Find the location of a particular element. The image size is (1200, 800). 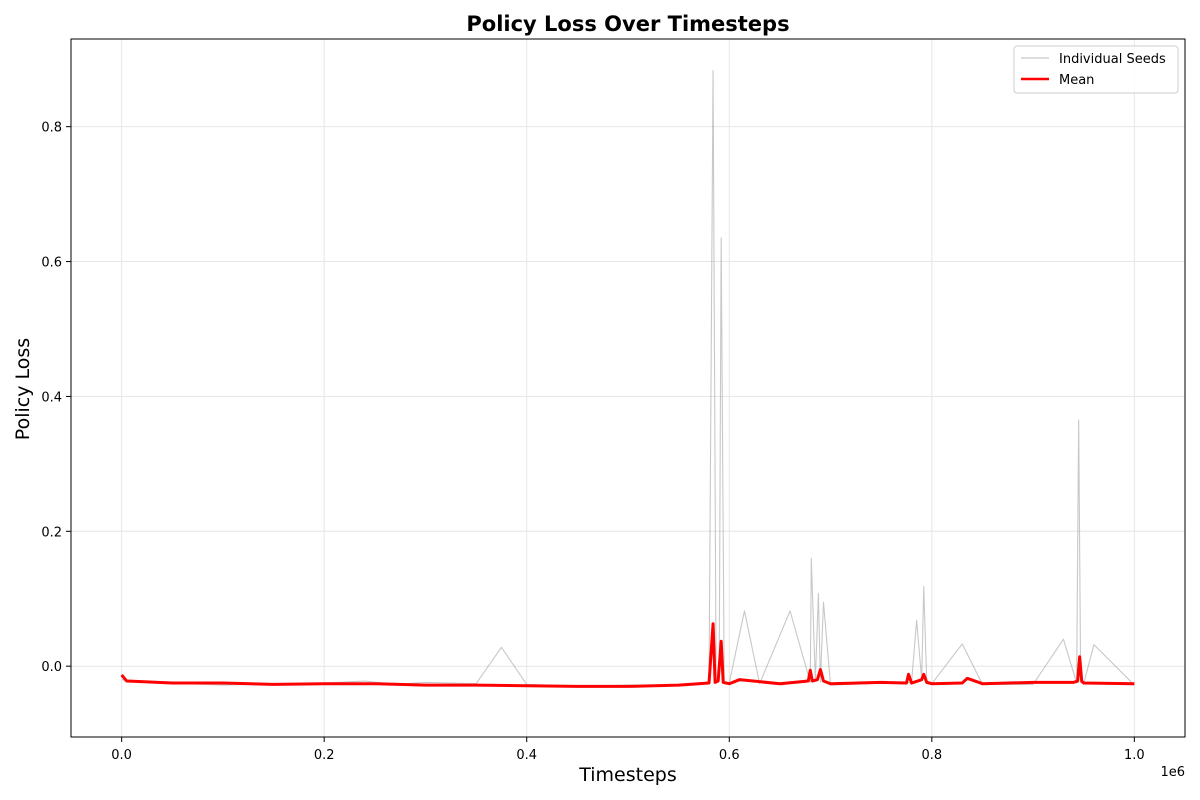

y-tick-label: 0.0 is located at coordinates (51, 667).